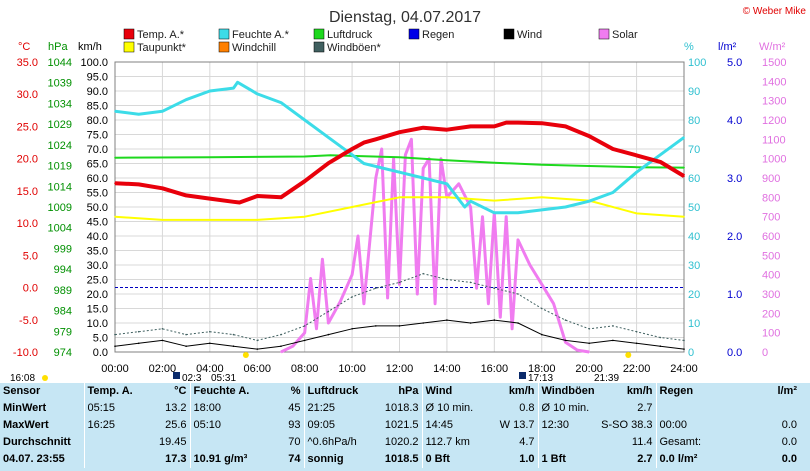 This screenshot has height=471, width=810. What do you see at coordinates (637, 369) in the screenshot?
I see `x-tick: 22:00` at bounding box center [637, 369].